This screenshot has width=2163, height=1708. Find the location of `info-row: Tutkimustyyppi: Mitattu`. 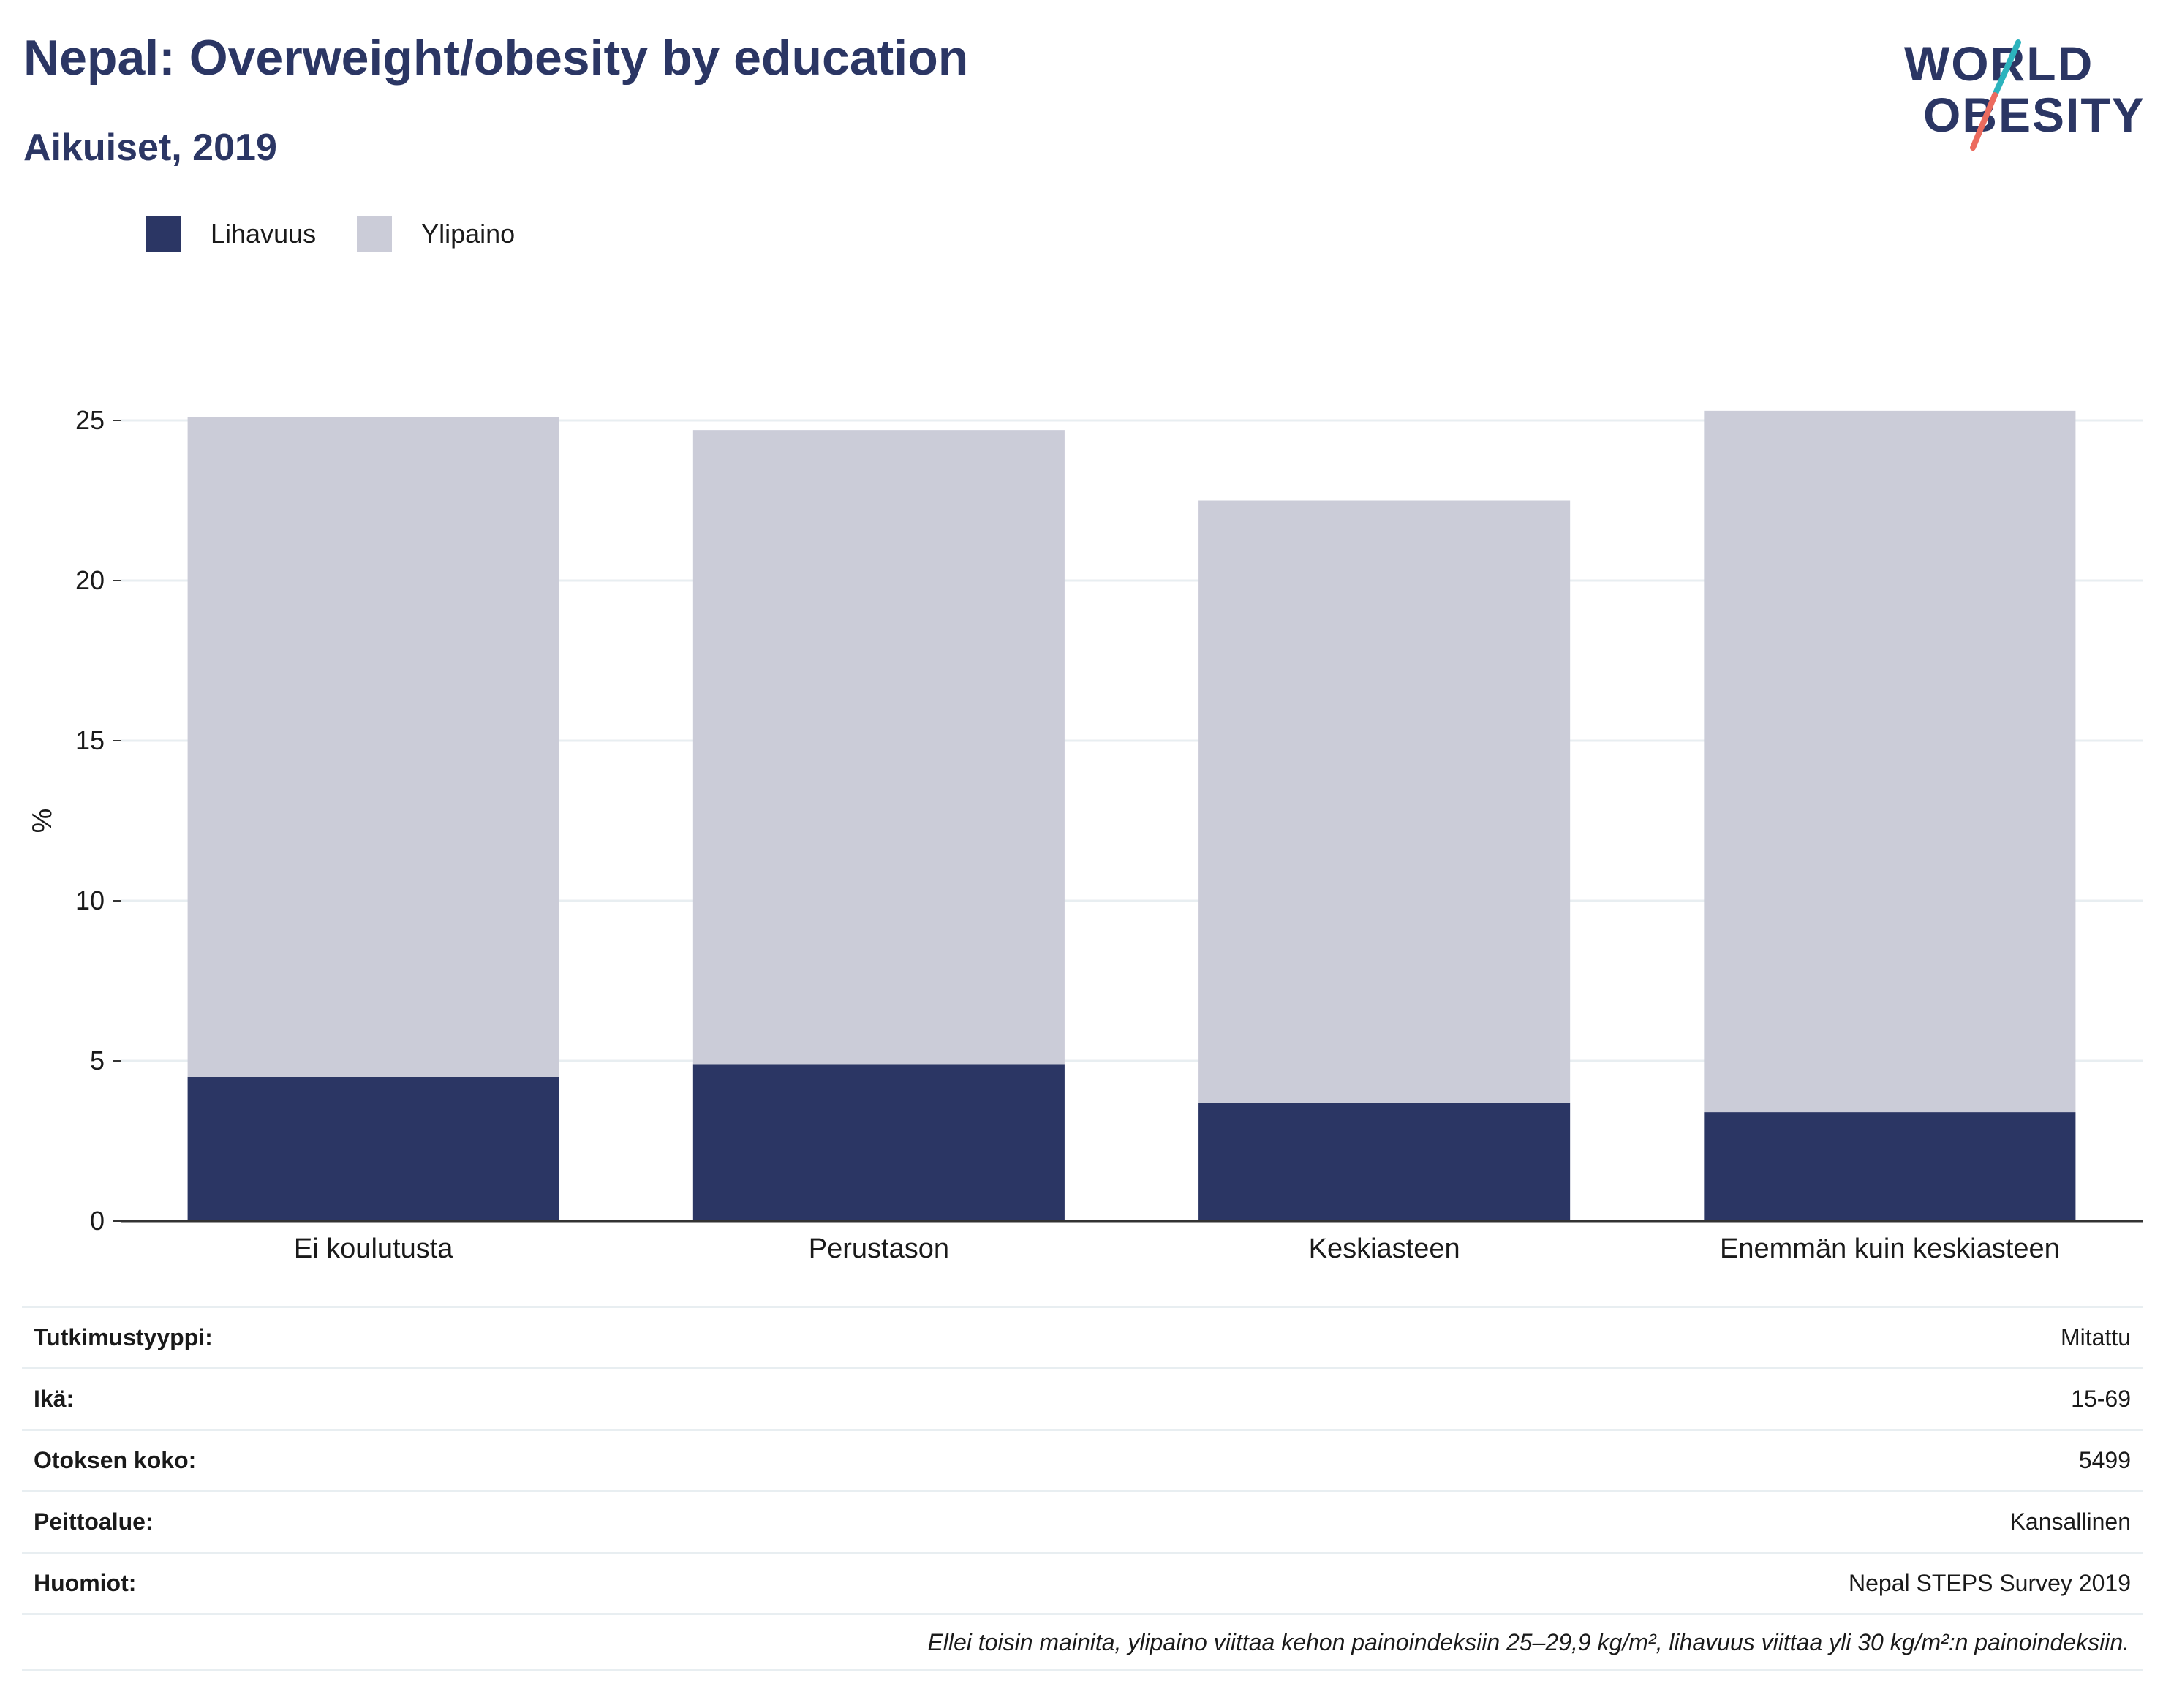

info-row: Tutkimustyyppi: Mitattu is located at coordinates (1082, 1337).